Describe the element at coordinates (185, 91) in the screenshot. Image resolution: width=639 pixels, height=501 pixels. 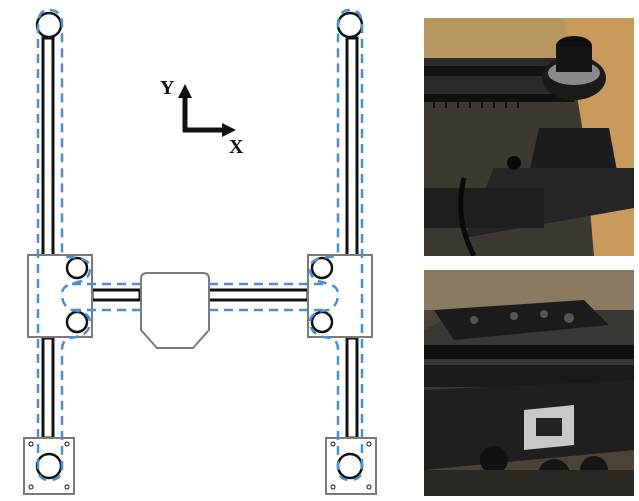
I see `y-arrow-head` at that location.